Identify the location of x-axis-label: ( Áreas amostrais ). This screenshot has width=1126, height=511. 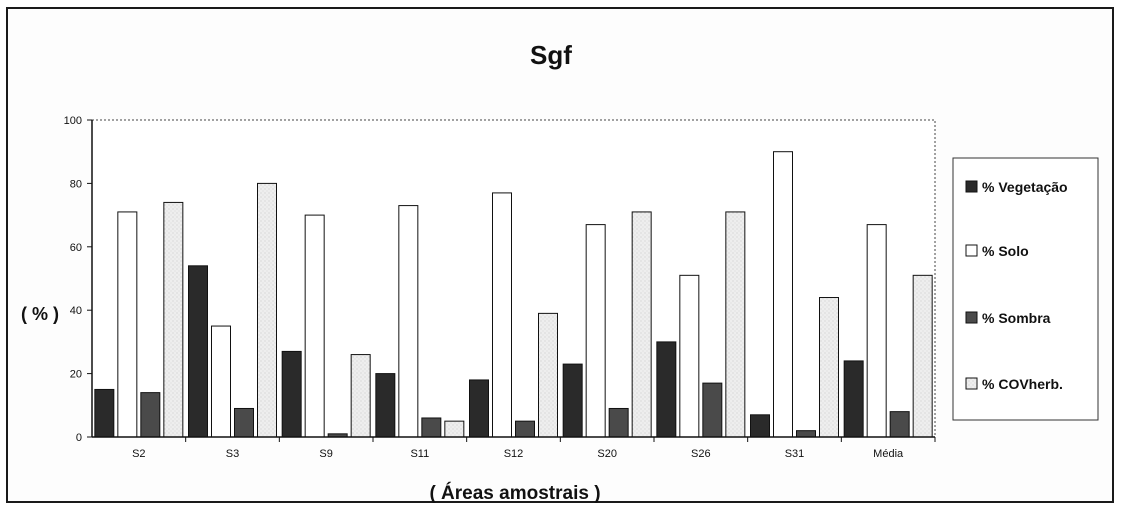
(514, 493).